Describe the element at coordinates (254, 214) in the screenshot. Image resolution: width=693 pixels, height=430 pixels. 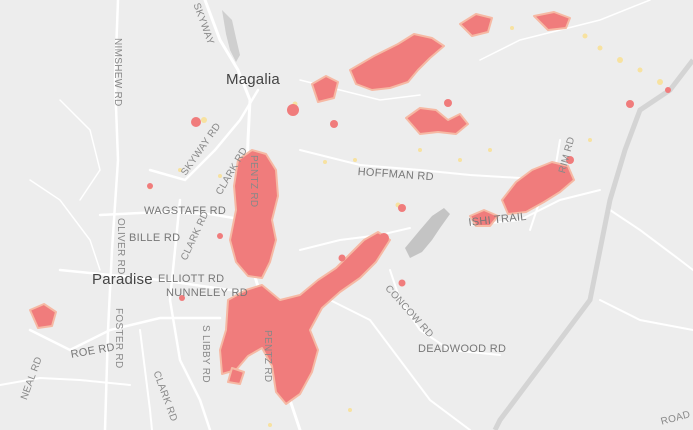
I see `burn-area-pentz-strip` at that location.